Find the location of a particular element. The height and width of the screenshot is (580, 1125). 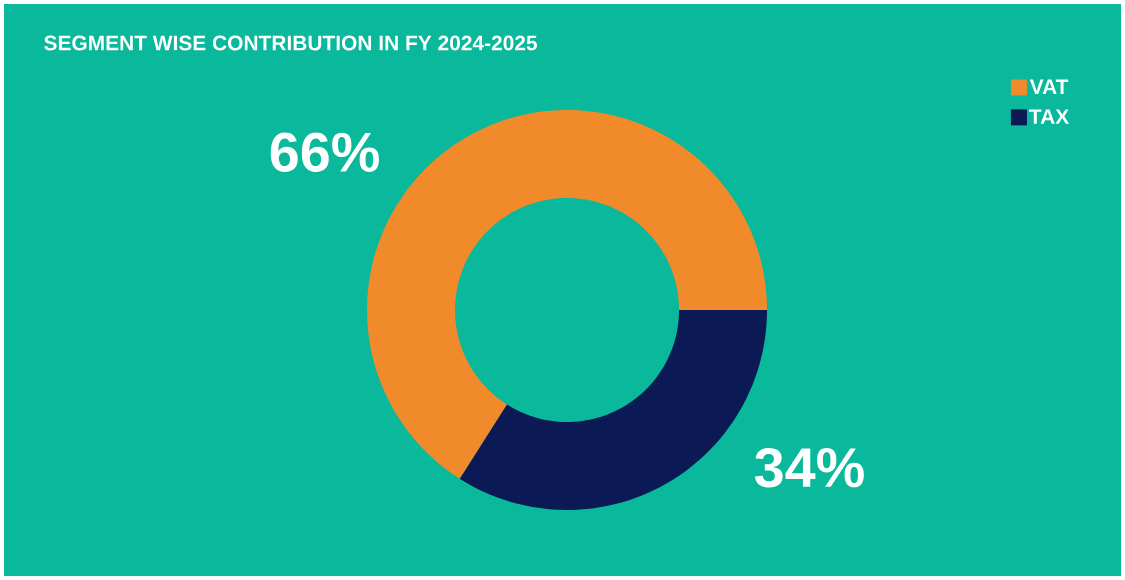

legend-label: TAX is located at coordinates (1049, 116).